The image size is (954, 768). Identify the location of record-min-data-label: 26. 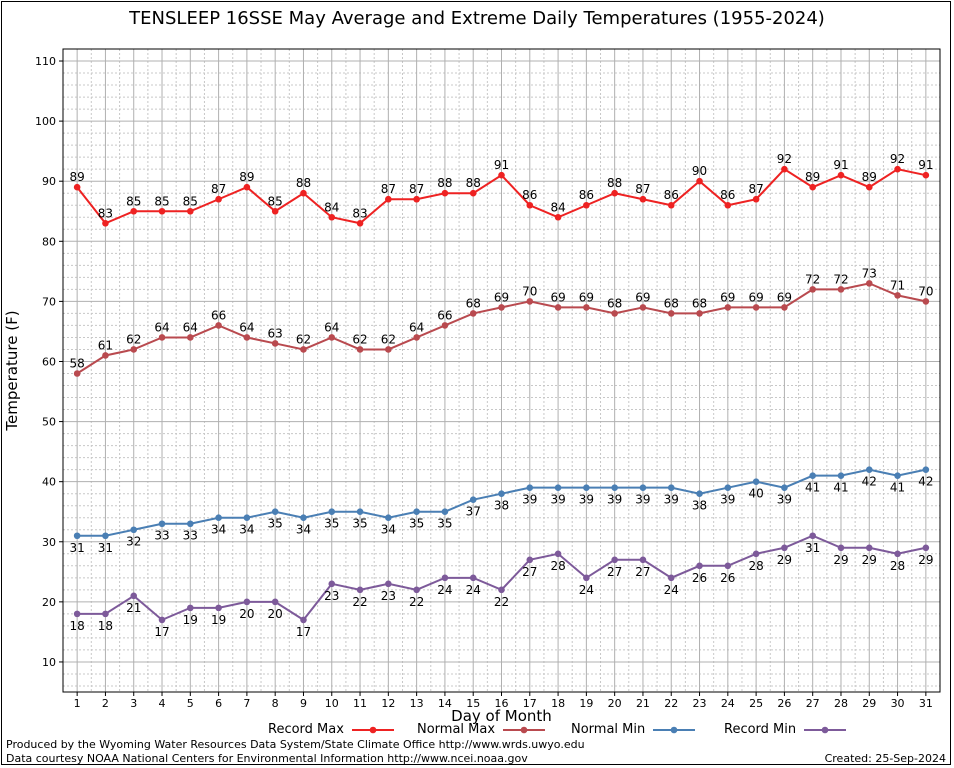
(699, 578).